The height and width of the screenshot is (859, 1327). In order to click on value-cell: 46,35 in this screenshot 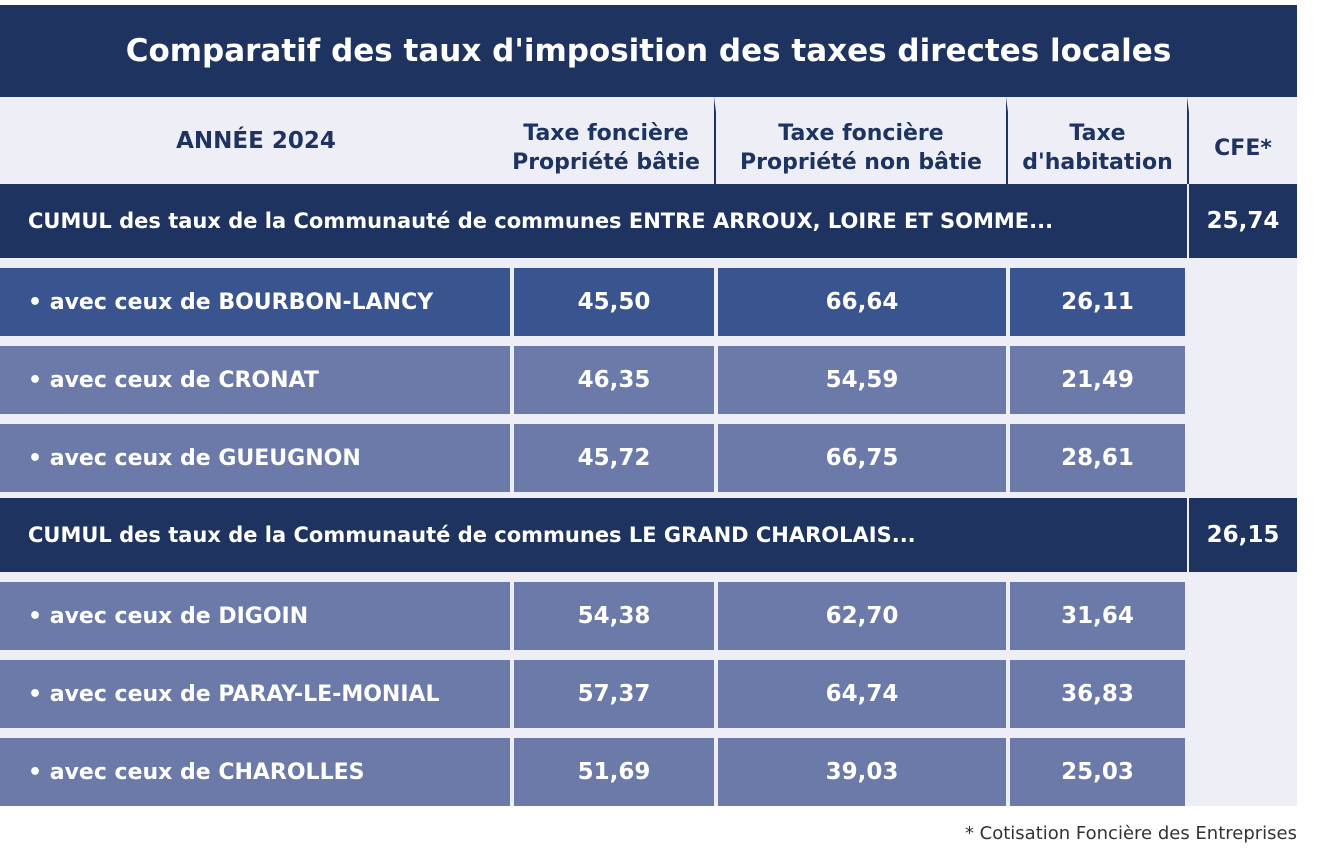, I will do `click(614, 380)`.